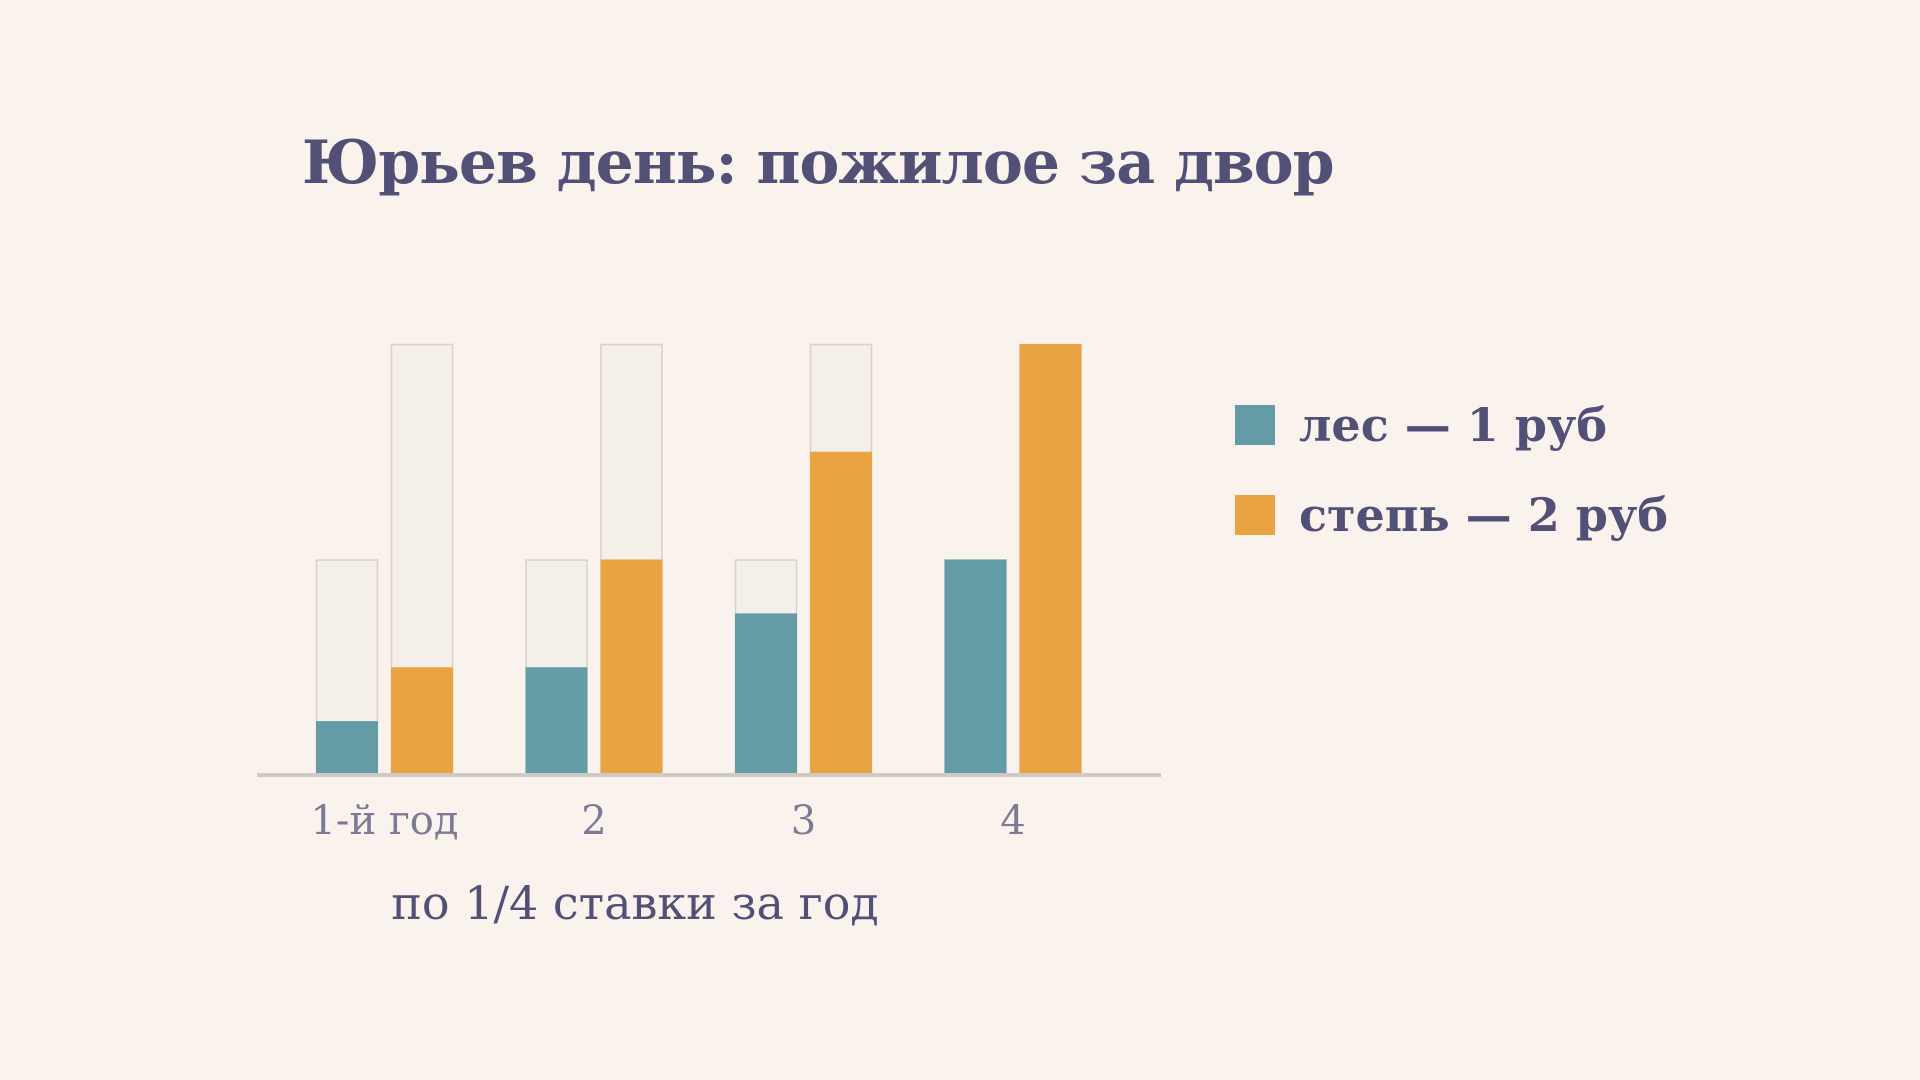 The height and width of the screenshot is (1080, 1920). Describe the element at coordinates (1255, 425) in the screenshot. I see `legend-swatch-forest` at that location.